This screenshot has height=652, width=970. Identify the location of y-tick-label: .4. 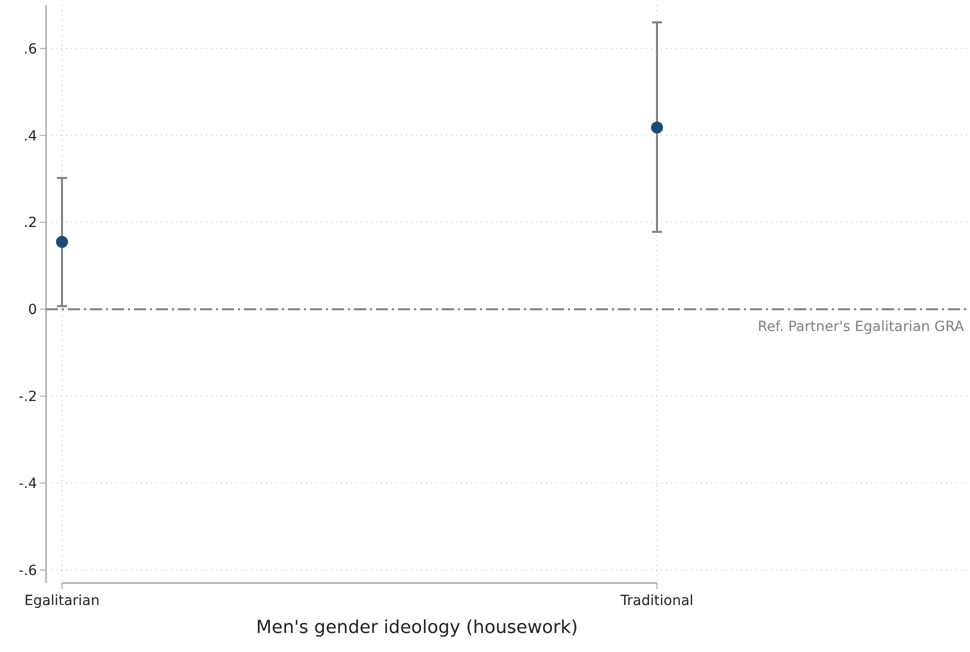
(31, 136).